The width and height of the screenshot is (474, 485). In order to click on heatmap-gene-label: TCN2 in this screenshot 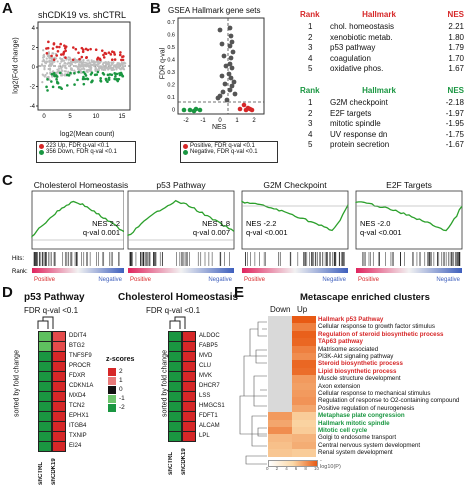, I will do `click(77, 406)`.